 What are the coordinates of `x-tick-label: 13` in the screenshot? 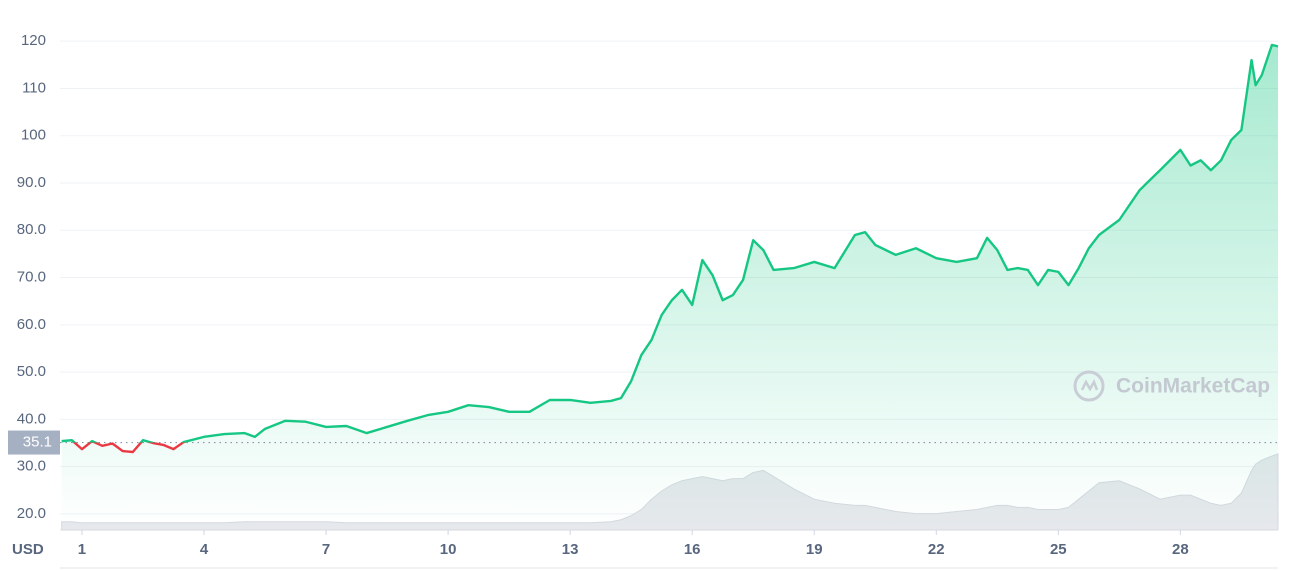 It's located at (570, 549).